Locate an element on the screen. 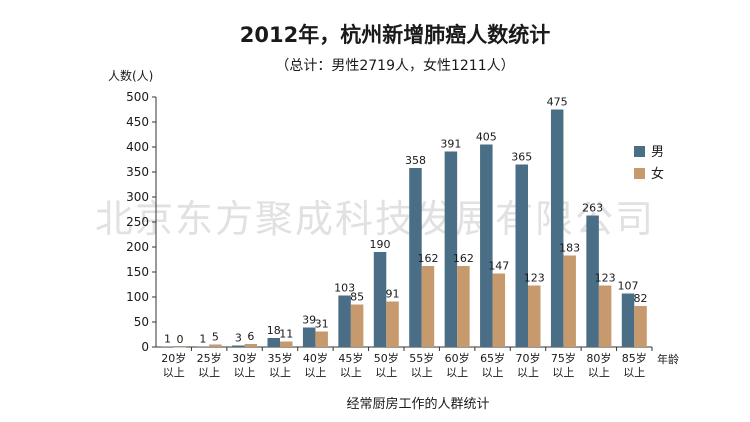 The width and height of the screenshot is (750, 422). x-tick-label: 50岁 is located at coordinates (386, 358).